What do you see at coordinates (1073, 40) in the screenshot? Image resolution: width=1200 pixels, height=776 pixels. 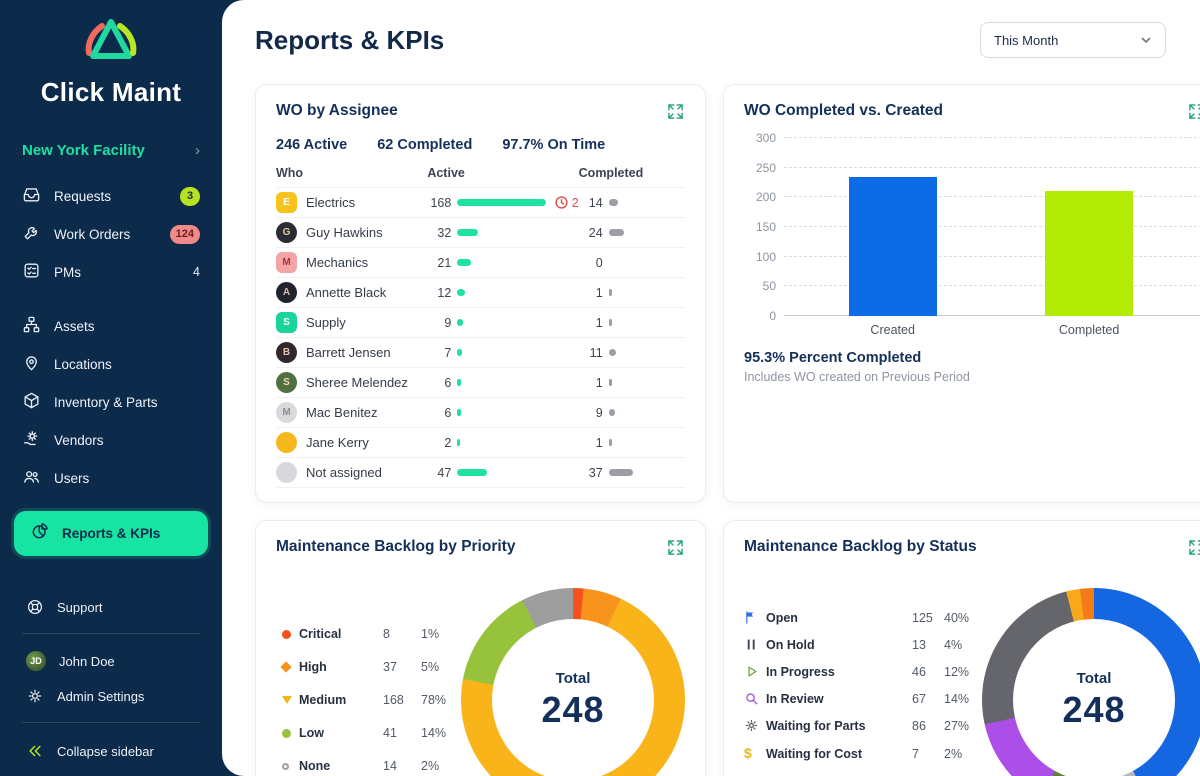 I see `period-dropdown: This Month` at bounding box center [1073, 40].